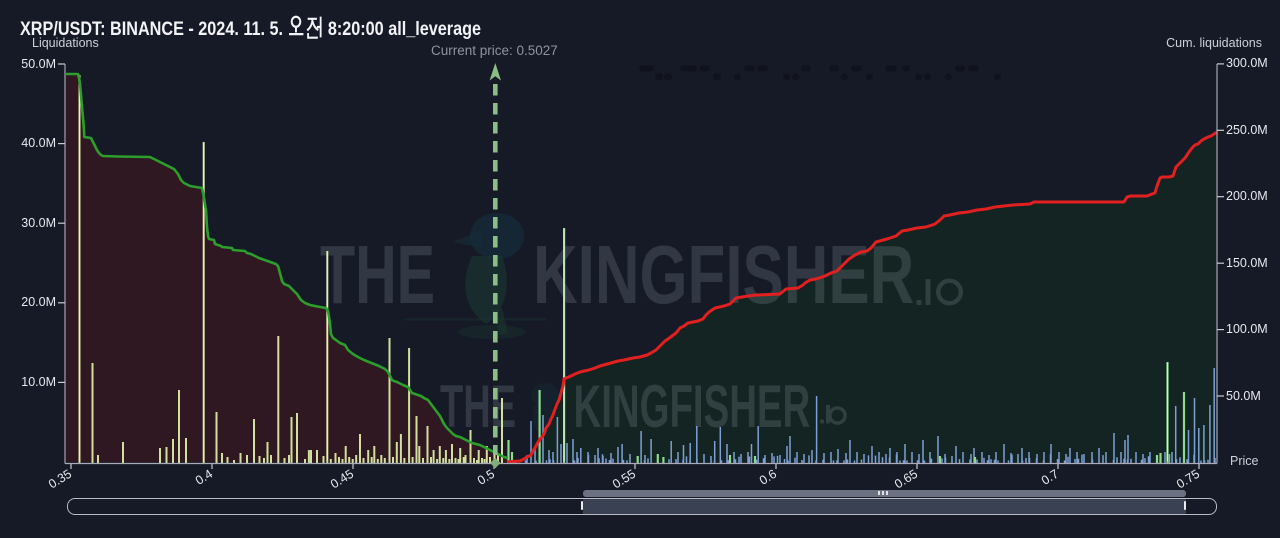  What do you see at coordinates (486, 477) in the screenshot?
I see `svg-text: 0.5` at bounding box center [486, 477].